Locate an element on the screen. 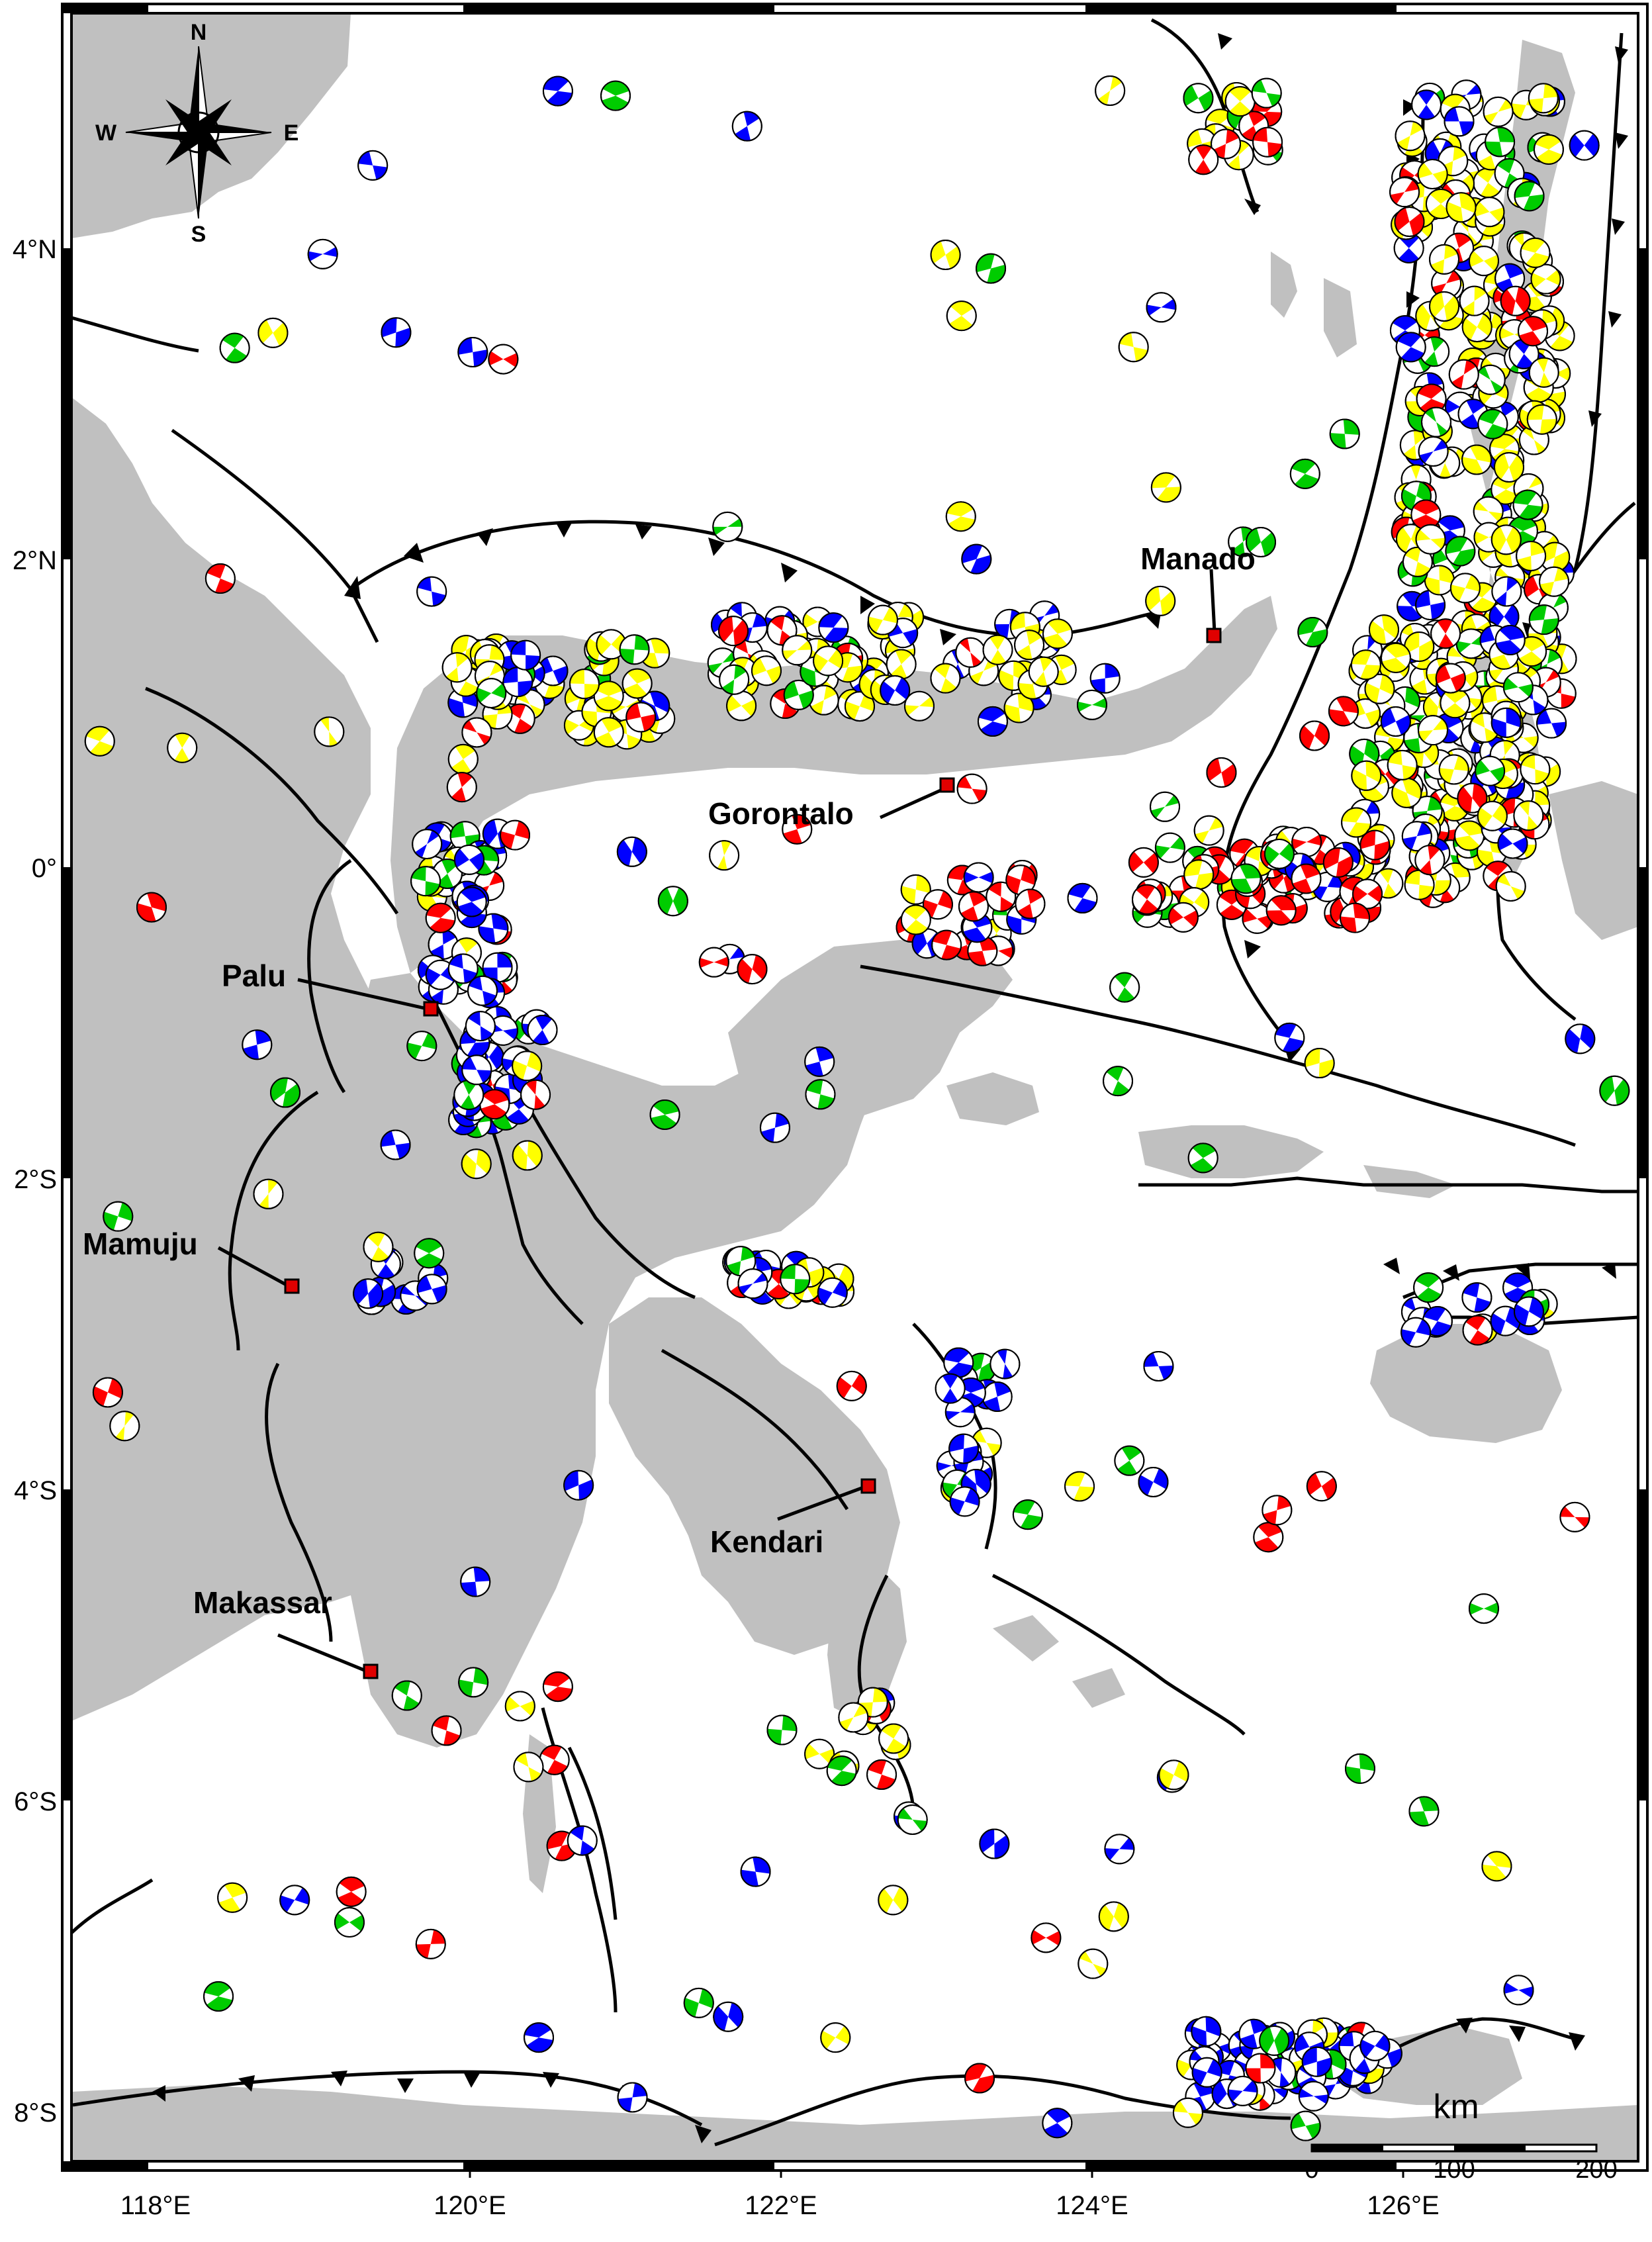 This screenshot has height=2242, width=1652. lon-label: 122°E is located at coordinates (781, 2205).